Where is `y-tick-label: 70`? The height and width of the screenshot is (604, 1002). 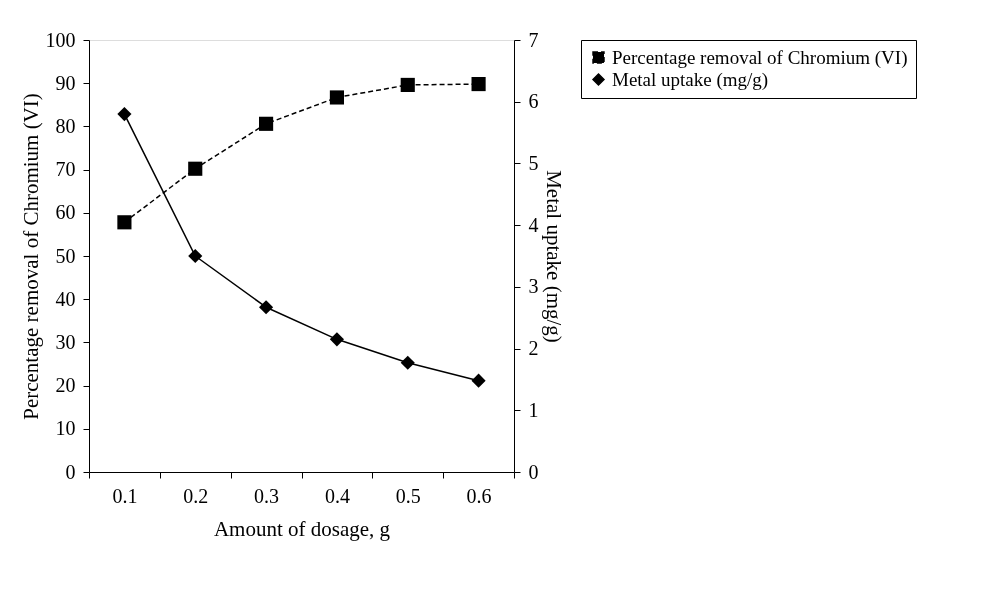 y-tick-label: 70 is located at coordinates (65, 169).